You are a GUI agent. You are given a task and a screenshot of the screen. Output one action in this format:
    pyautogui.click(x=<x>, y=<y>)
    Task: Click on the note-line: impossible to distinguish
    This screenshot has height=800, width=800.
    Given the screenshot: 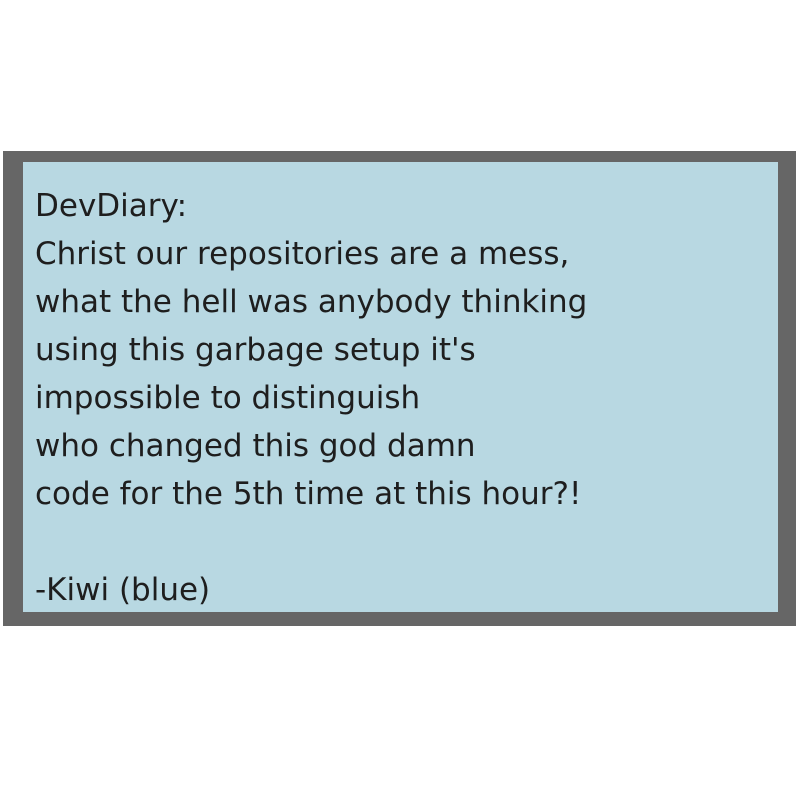 What is the action you would take?
    pyautogui.click(x=228, y=398)
    